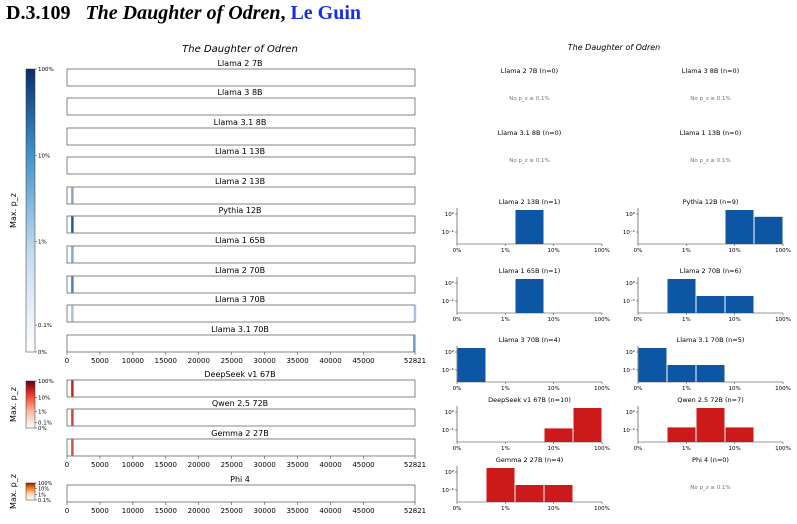 The image size is (797, 524). I want to click on strip-title: Llama 3.1 8B, so click(240, 122).